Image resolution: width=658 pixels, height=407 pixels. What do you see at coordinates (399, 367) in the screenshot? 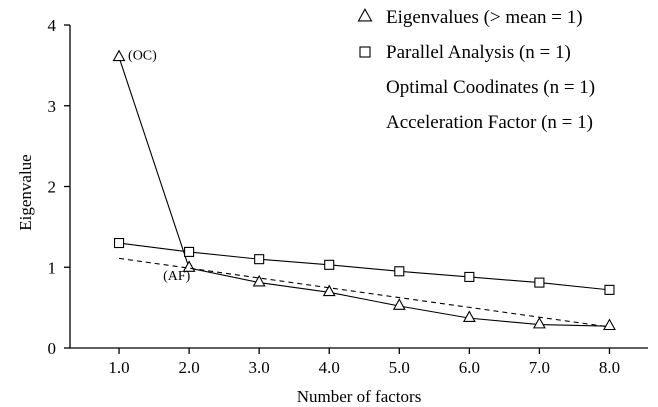
I see `x-tick-label: 5.0` at bounding box center [399, 367].